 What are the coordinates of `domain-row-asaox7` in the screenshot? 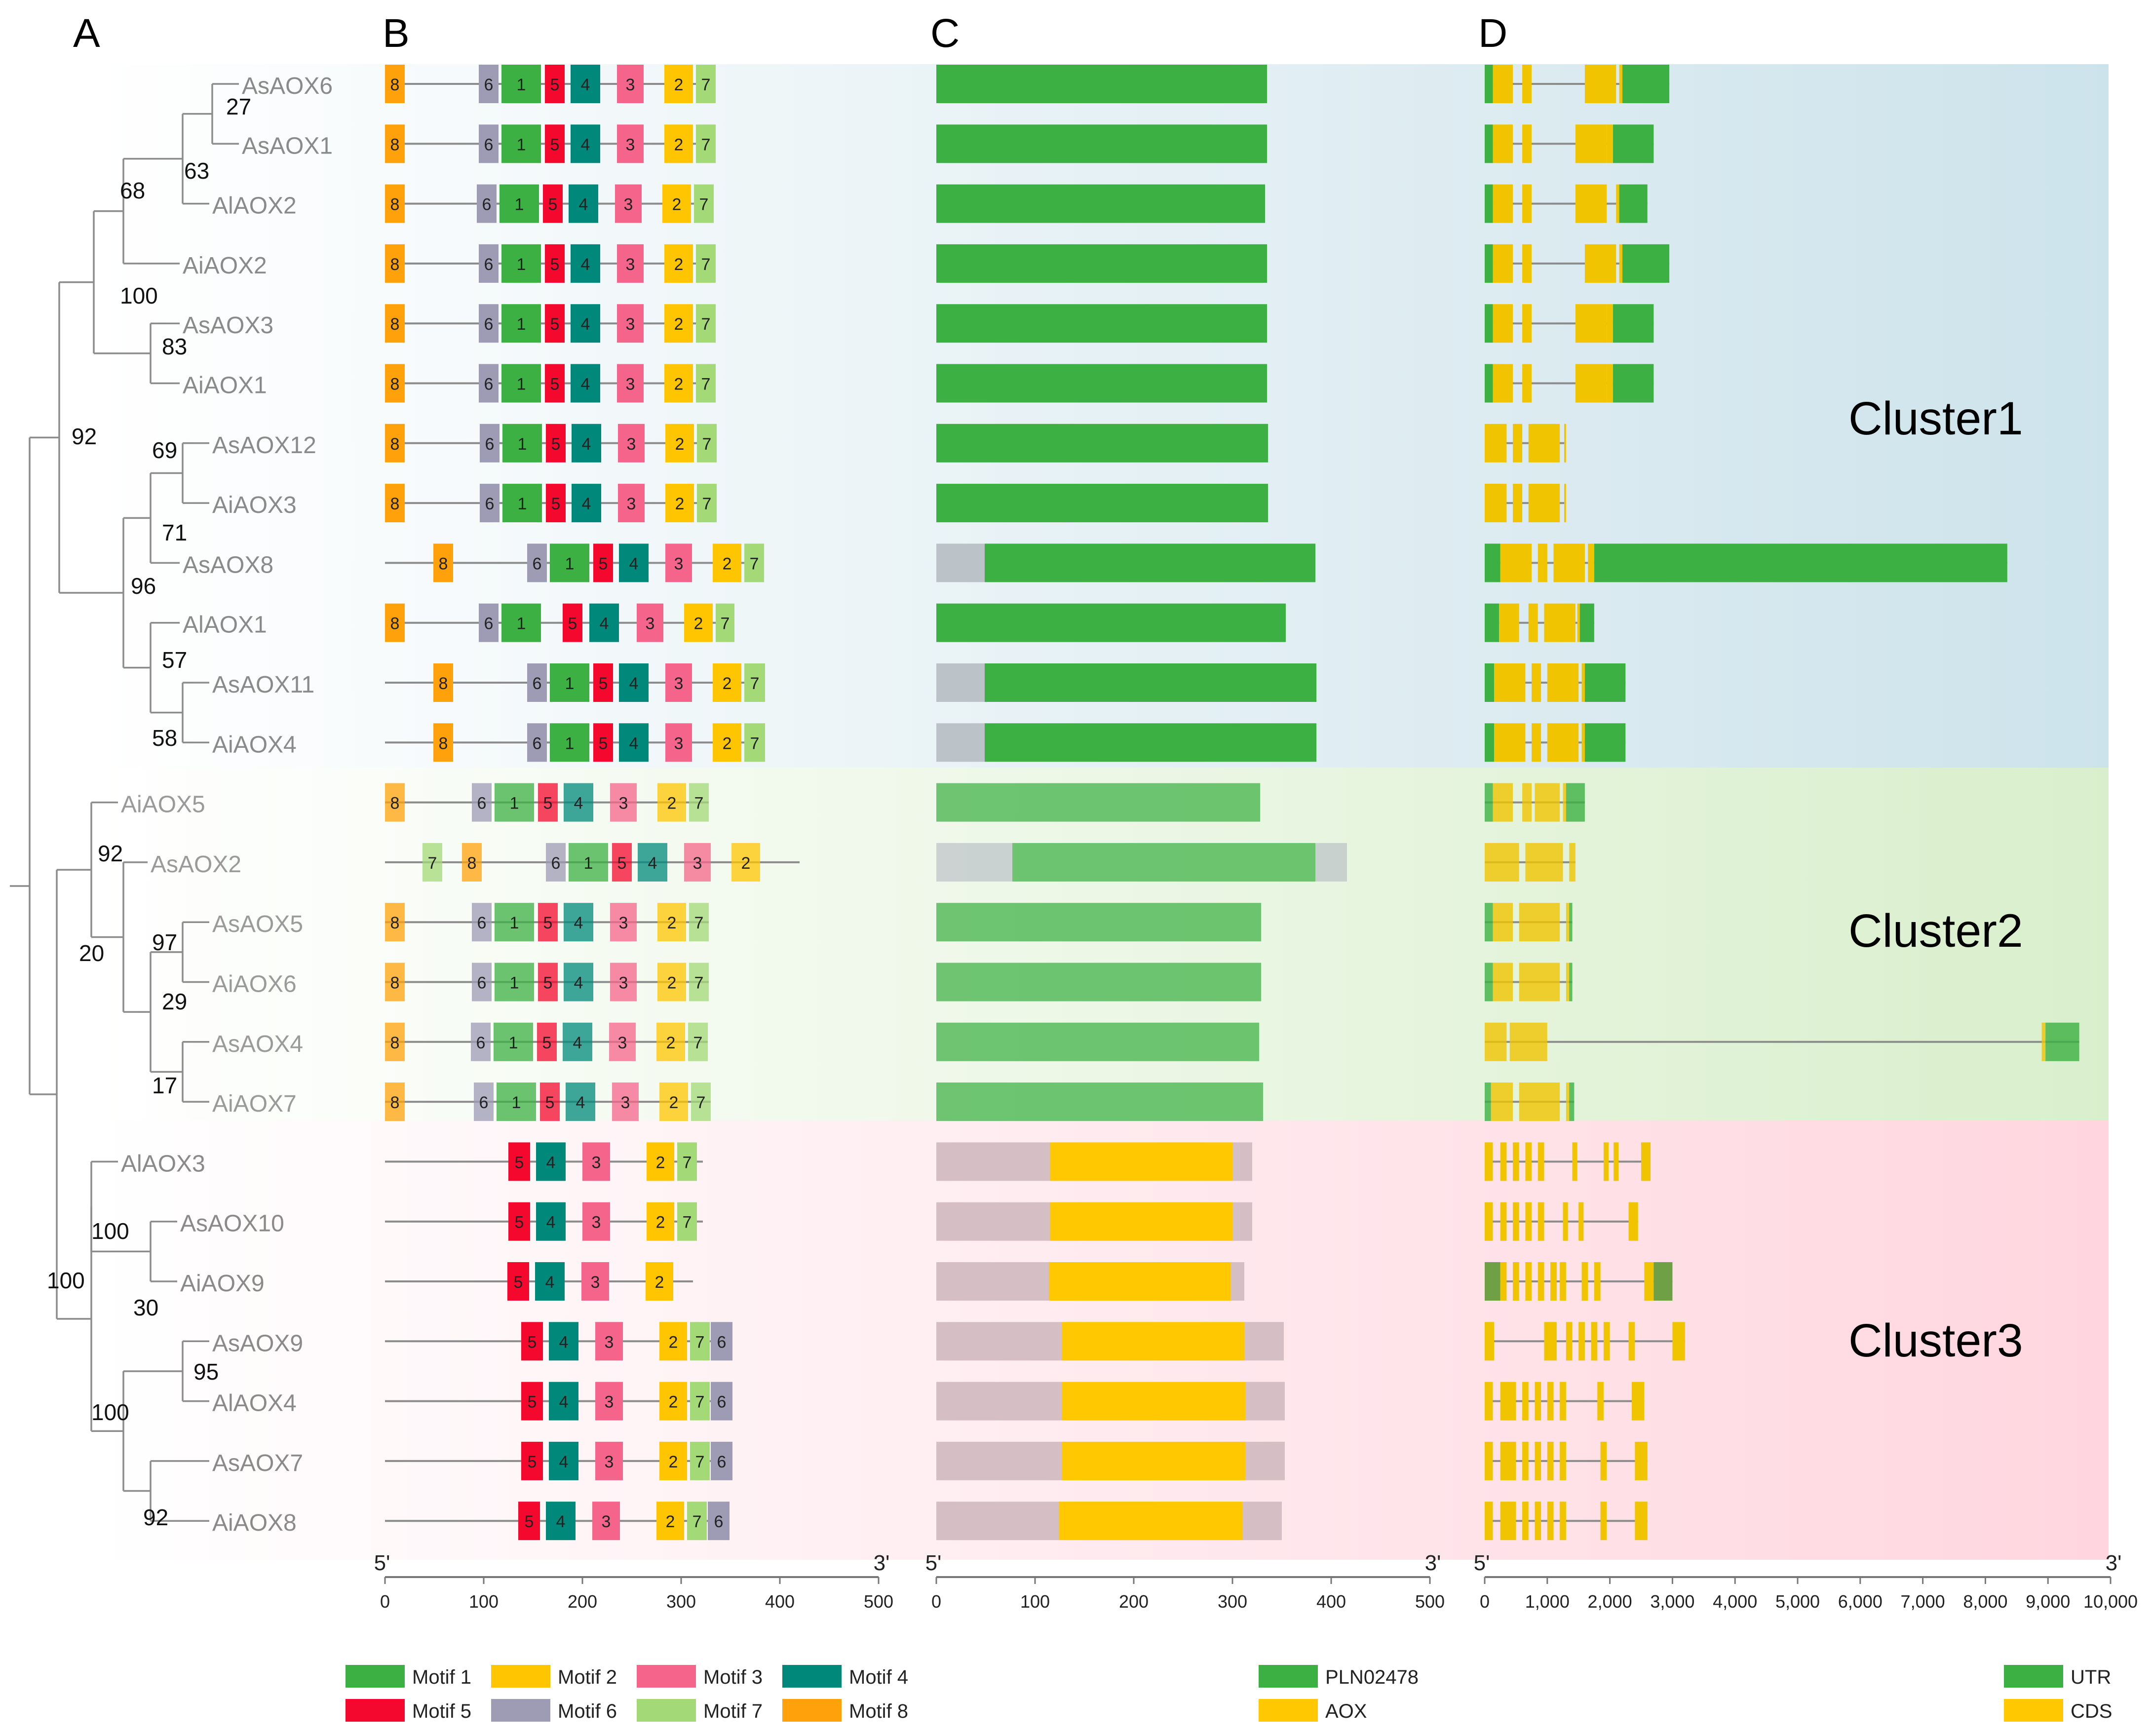 It's located at (1110, 1461).